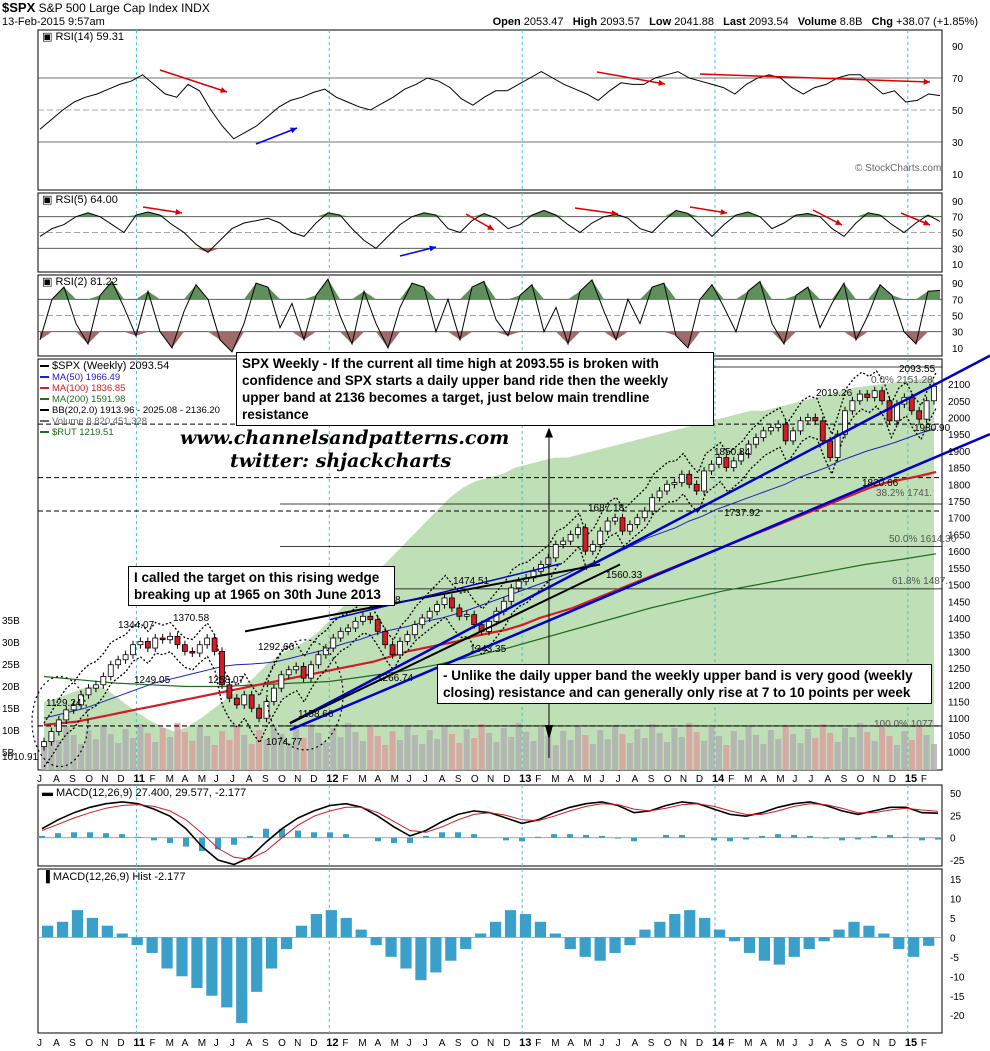 The width and height of the screenshot is (990, 1051). What do you see at coordinates (490, 231) in the screenshot?
I see `rsi-line` at bounding box center [490, 231].